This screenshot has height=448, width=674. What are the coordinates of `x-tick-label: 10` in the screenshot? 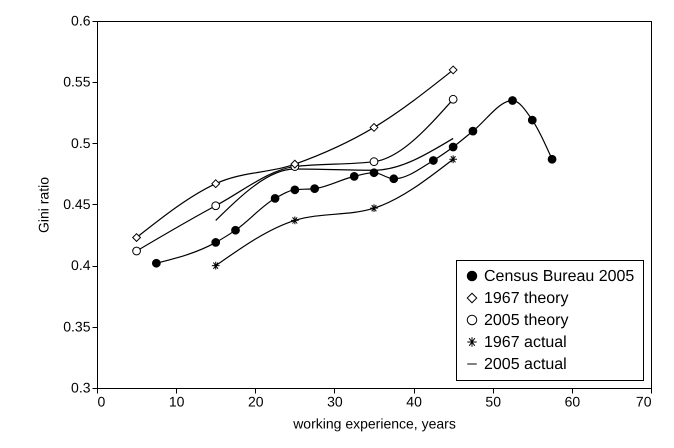 It's located at (176, 402).